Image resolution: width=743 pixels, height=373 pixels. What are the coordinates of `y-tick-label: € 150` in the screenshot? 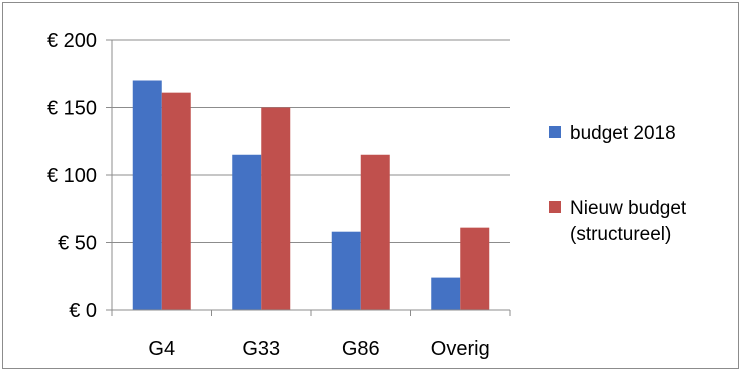 It's located at (72, 109).